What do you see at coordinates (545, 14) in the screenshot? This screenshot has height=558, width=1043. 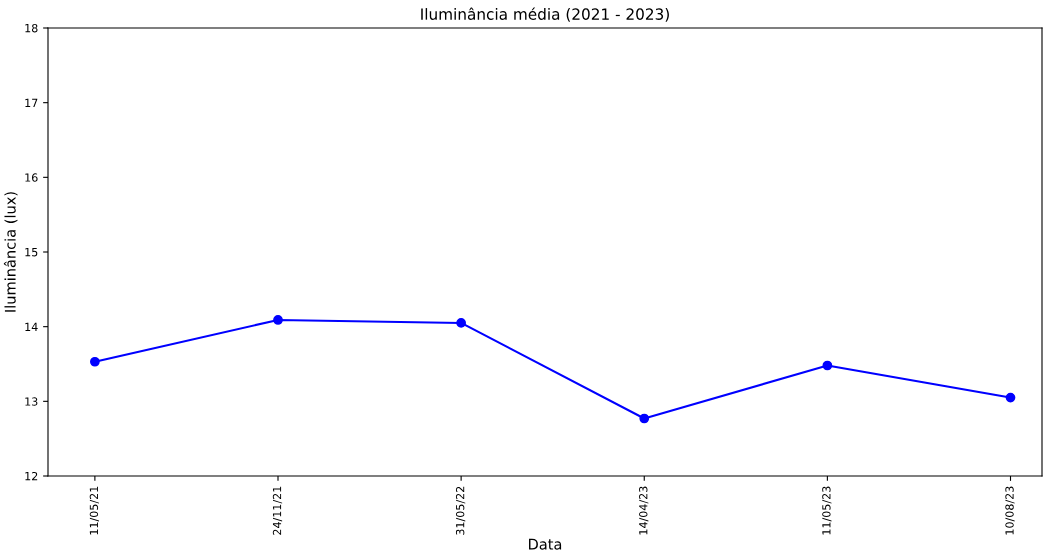 I see `chart-title: Iluminância média (2021 - 2023)` at bounding box center [545, 14].